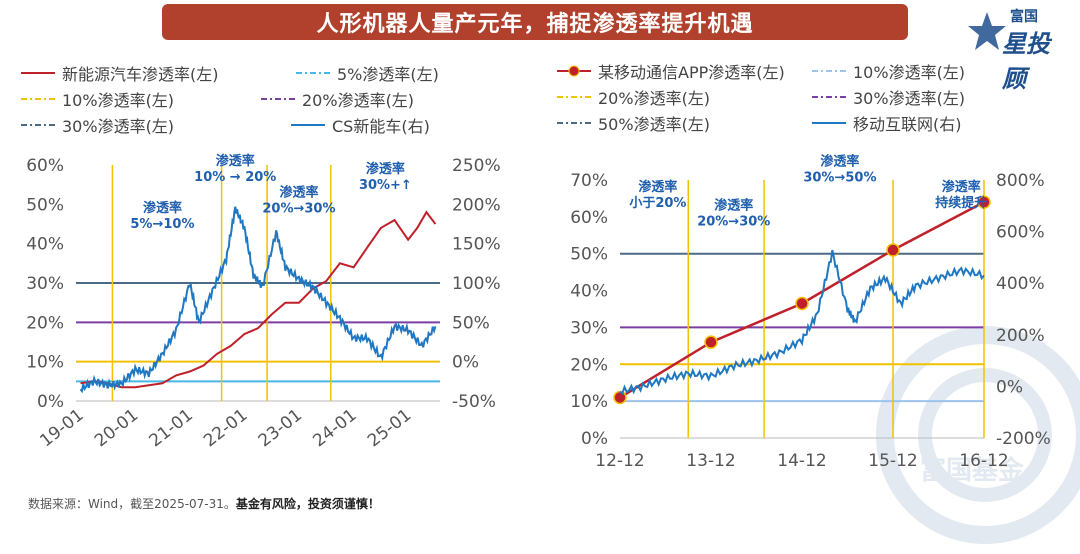  Describe the element at coordinates (691, 72) in the screenshot. I see `legend-label: 某移动通信APP渗透率(左)` at that location.